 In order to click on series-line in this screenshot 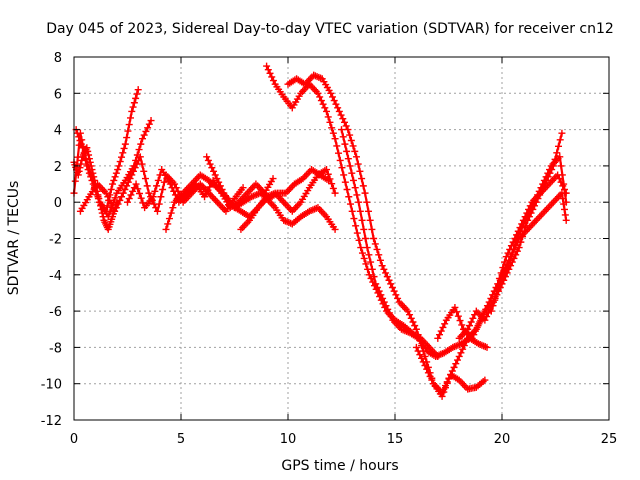, I will do `click(502, 256)`.